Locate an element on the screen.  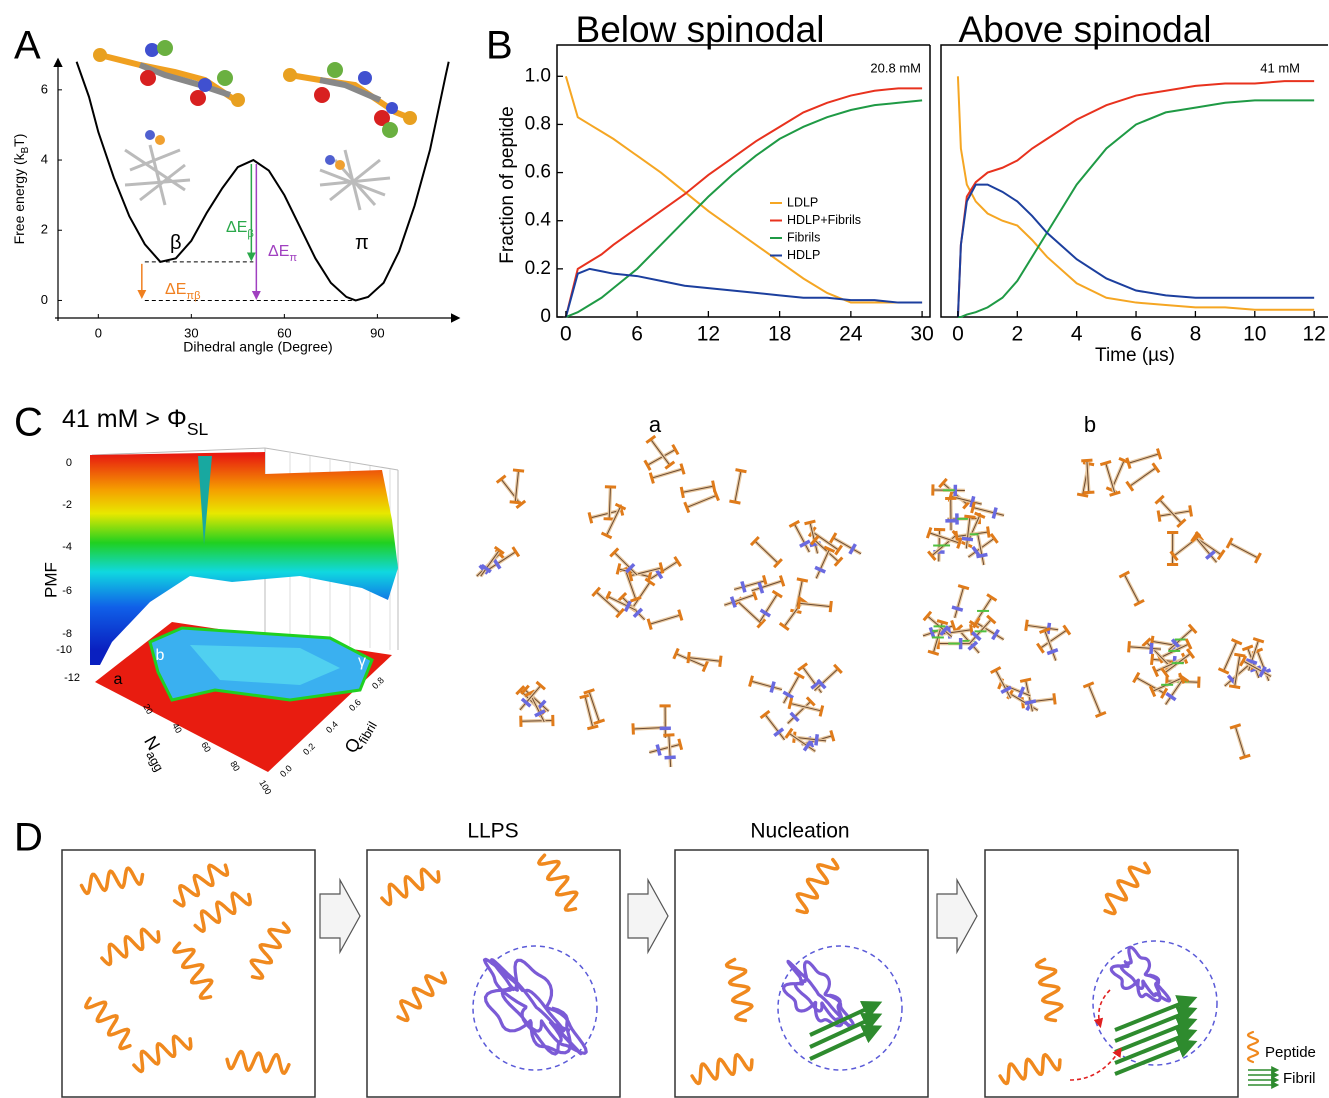
text-part: π is located at coordinates (362, 243).